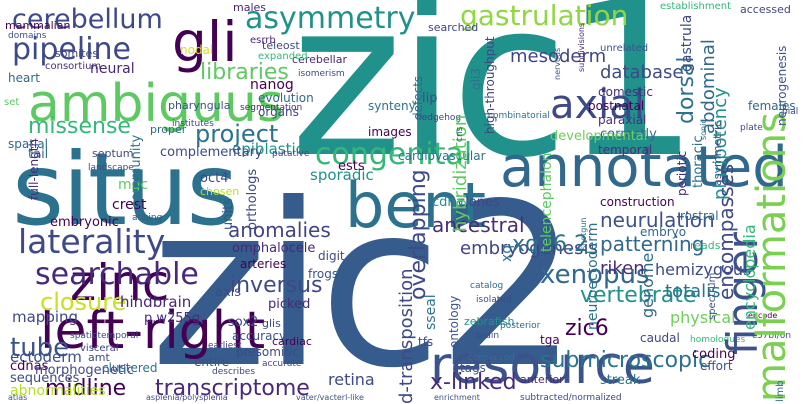  Describe the element at coordinates (547, 202) in the screenshot. I see `cloud-word-telencephalon: telencephalon` at that location.